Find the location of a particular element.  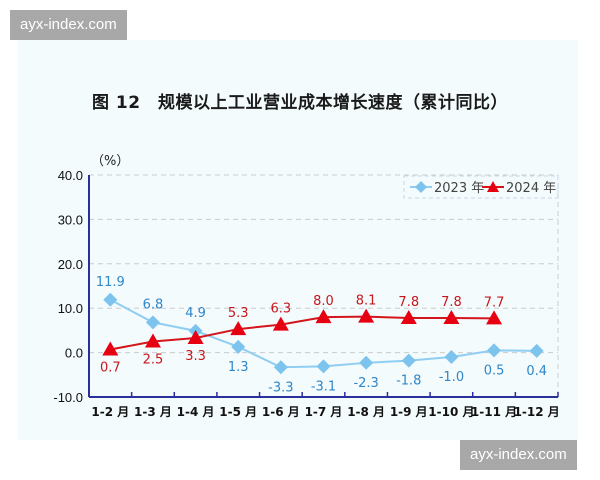

legend-2023-label: 2023 年 is located at coordinates (459, 188).